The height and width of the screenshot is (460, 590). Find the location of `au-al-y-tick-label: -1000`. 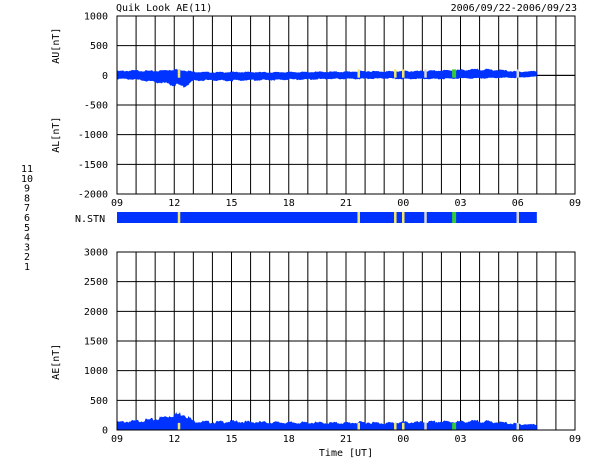

au-al-y-tick-label: -1000 is located at coordinates (93, 135).